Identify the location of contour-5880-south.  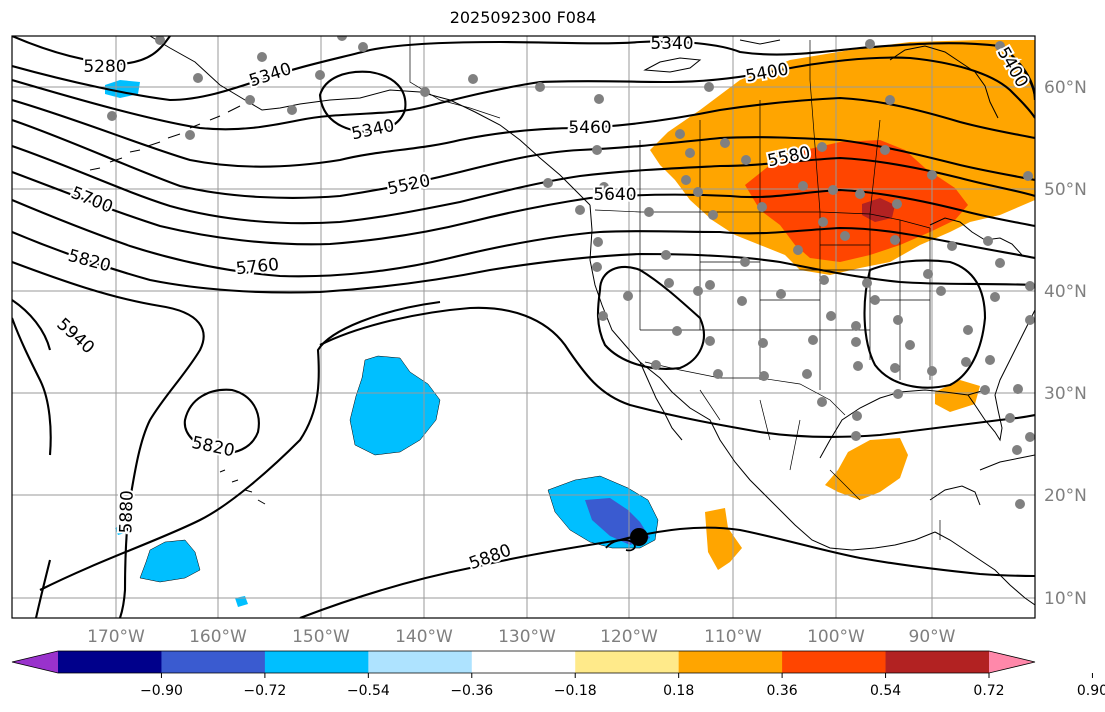
(240, 445).